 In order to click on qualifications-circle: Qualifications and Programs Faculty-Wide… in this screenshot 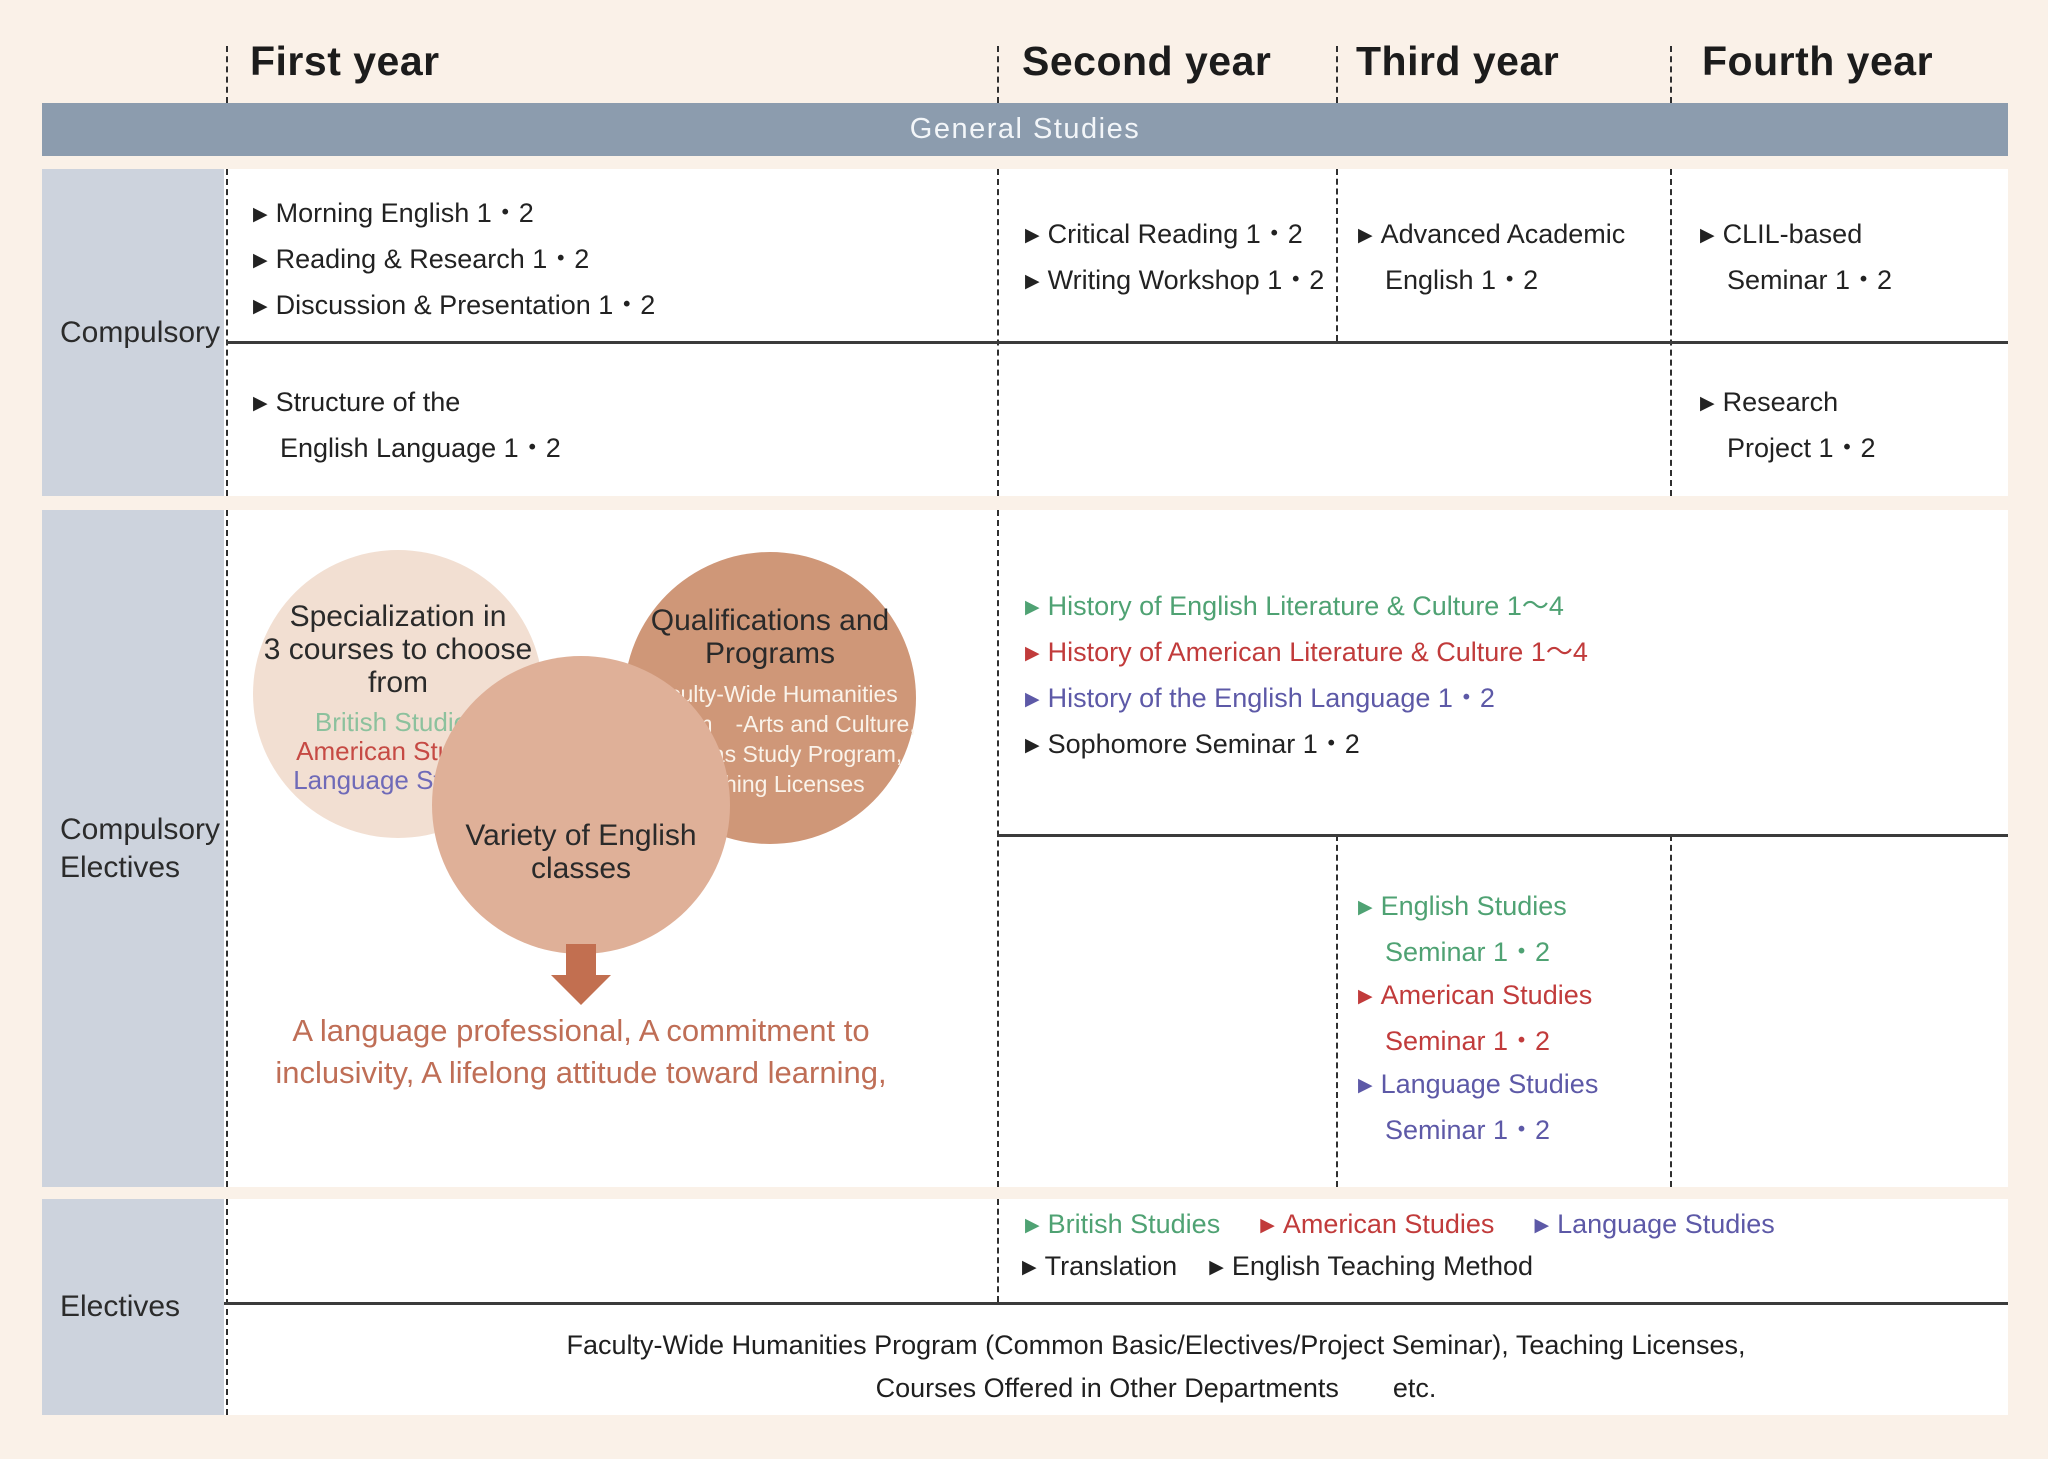, I will do `click(770, 698)`.